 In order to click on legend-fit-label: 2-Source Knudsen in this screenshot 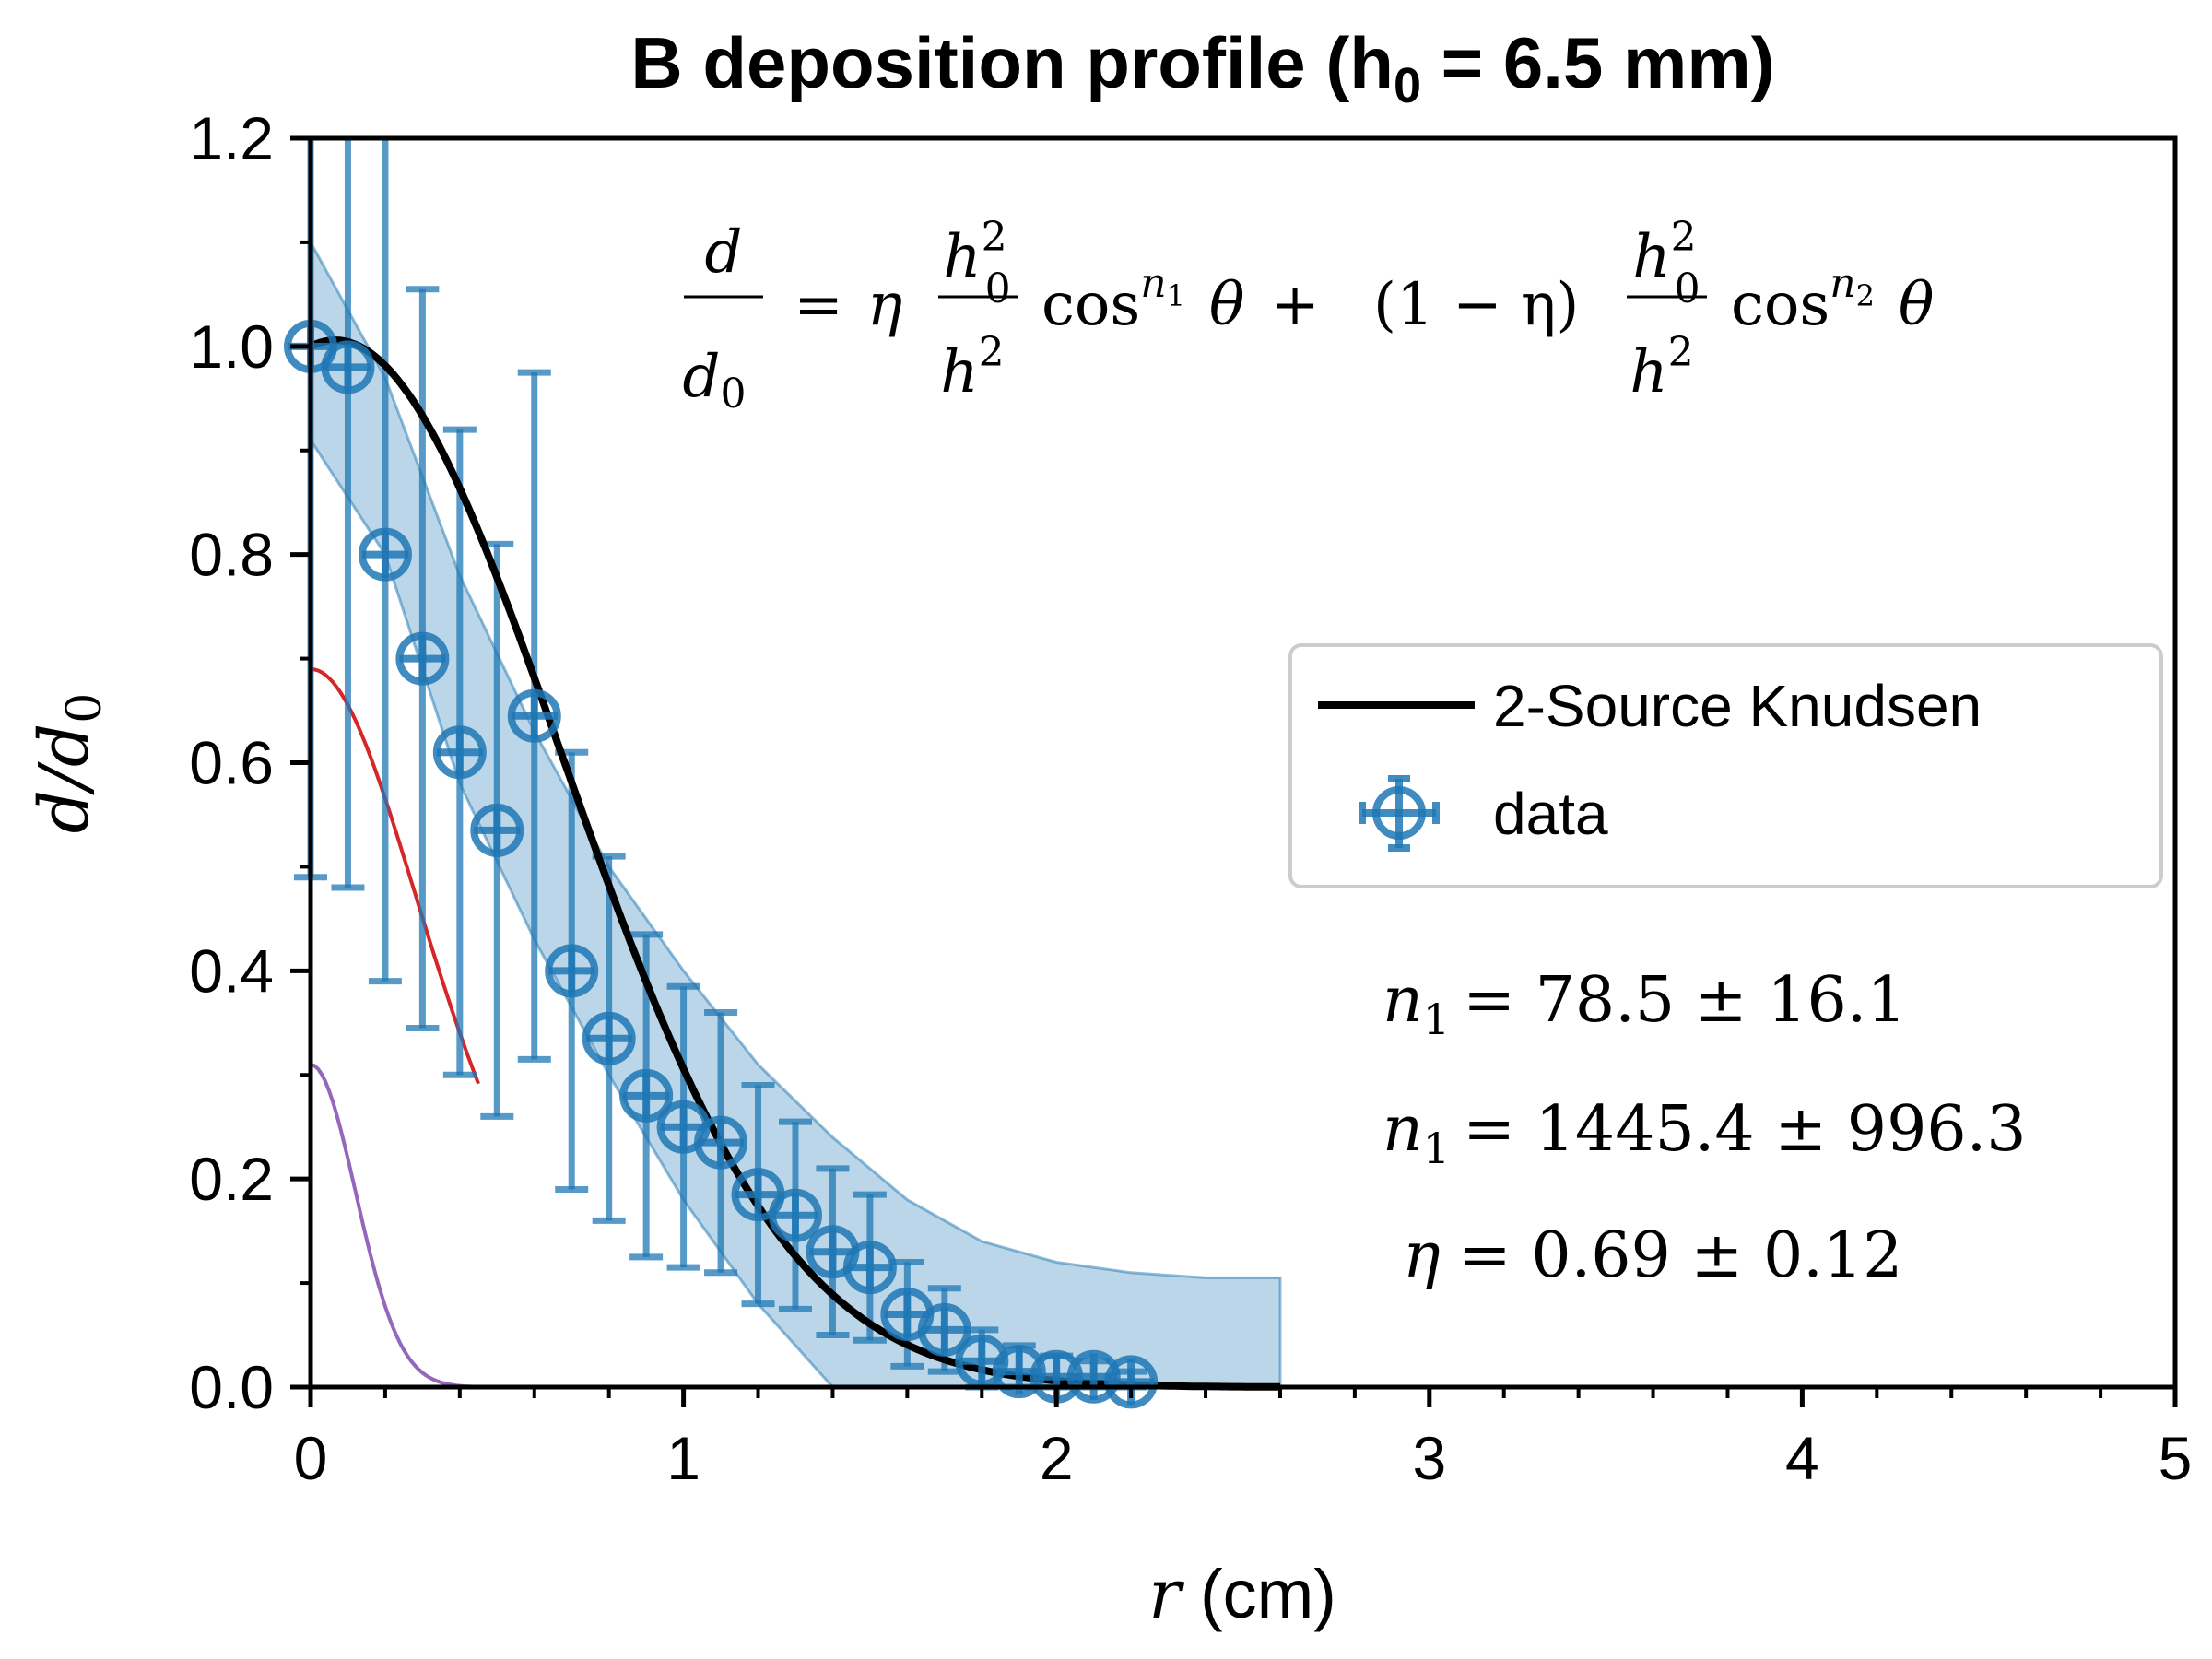, I will do `click(1737, 706)`.